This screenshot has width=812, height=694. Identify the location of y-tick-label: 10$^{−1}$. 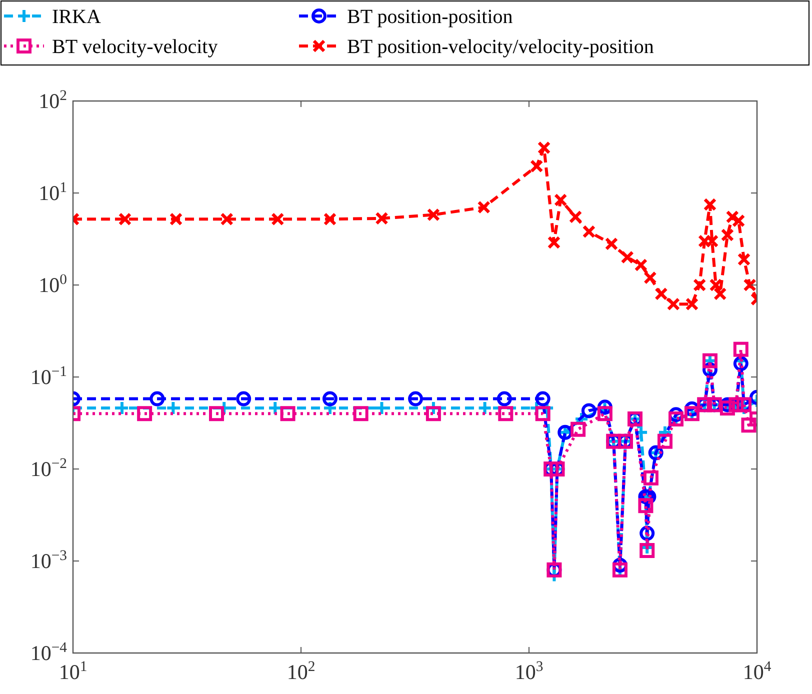
(48, 376).